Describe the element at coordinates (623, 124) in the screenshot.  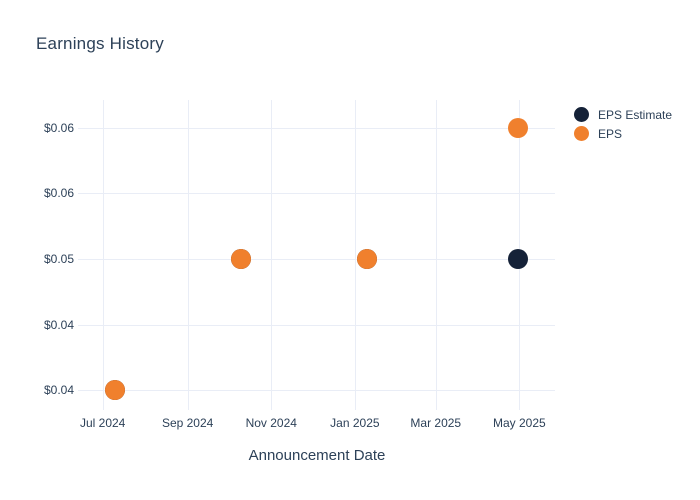
I see `chart-legend: EPS Estimate EPS` at that location.